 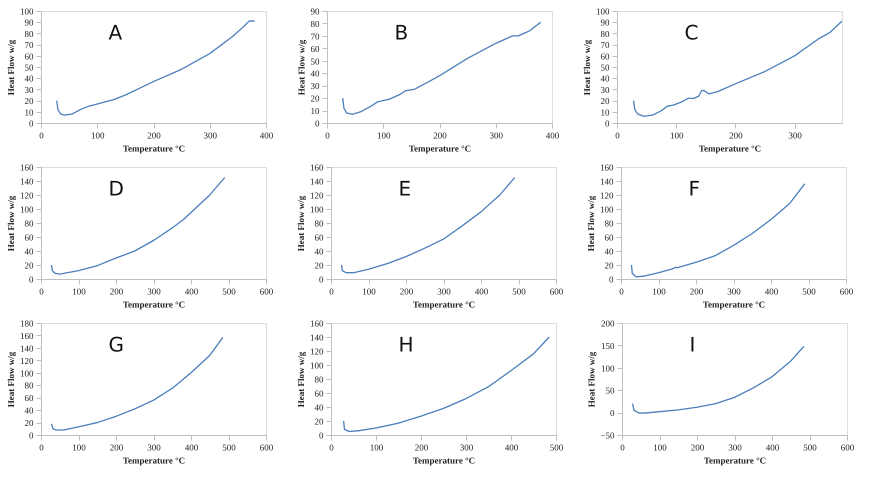 What do you see at coordinates (691, 32) in the screenshot?
I see `annotation: C` at bounding box center [691, 32].